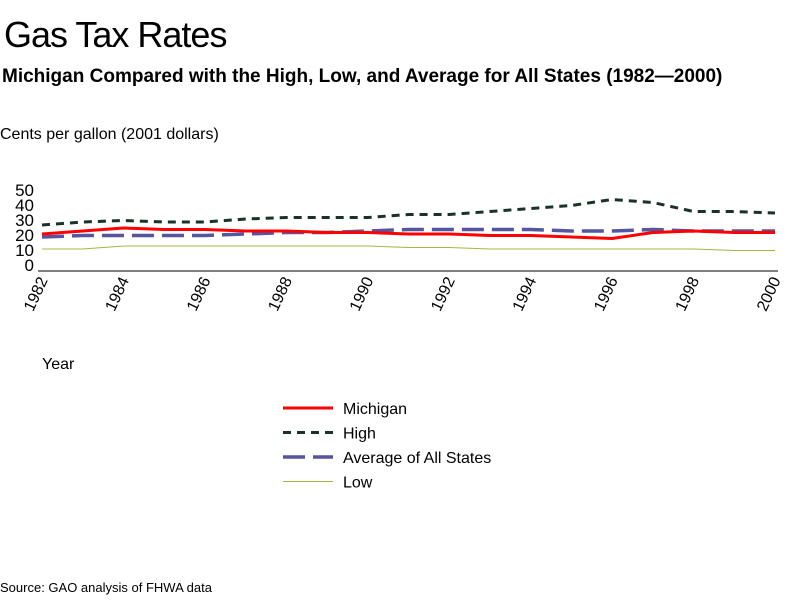 The height and width of the screenshot is (600, 800). I want to click on x-tick-label: 1984, so click(118, 294).